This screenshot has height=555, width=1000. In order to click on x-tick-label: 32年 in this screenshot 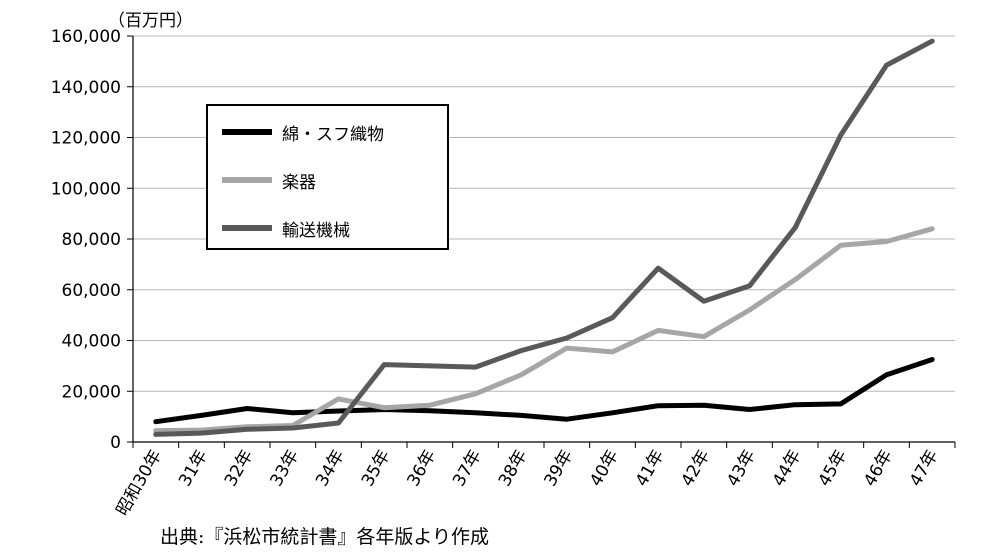, I will do `click(239, 468)`.